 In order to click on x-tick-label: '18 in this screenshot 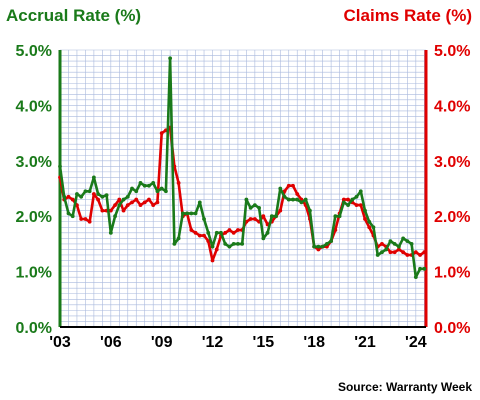, I will do `click(314, 342)`.